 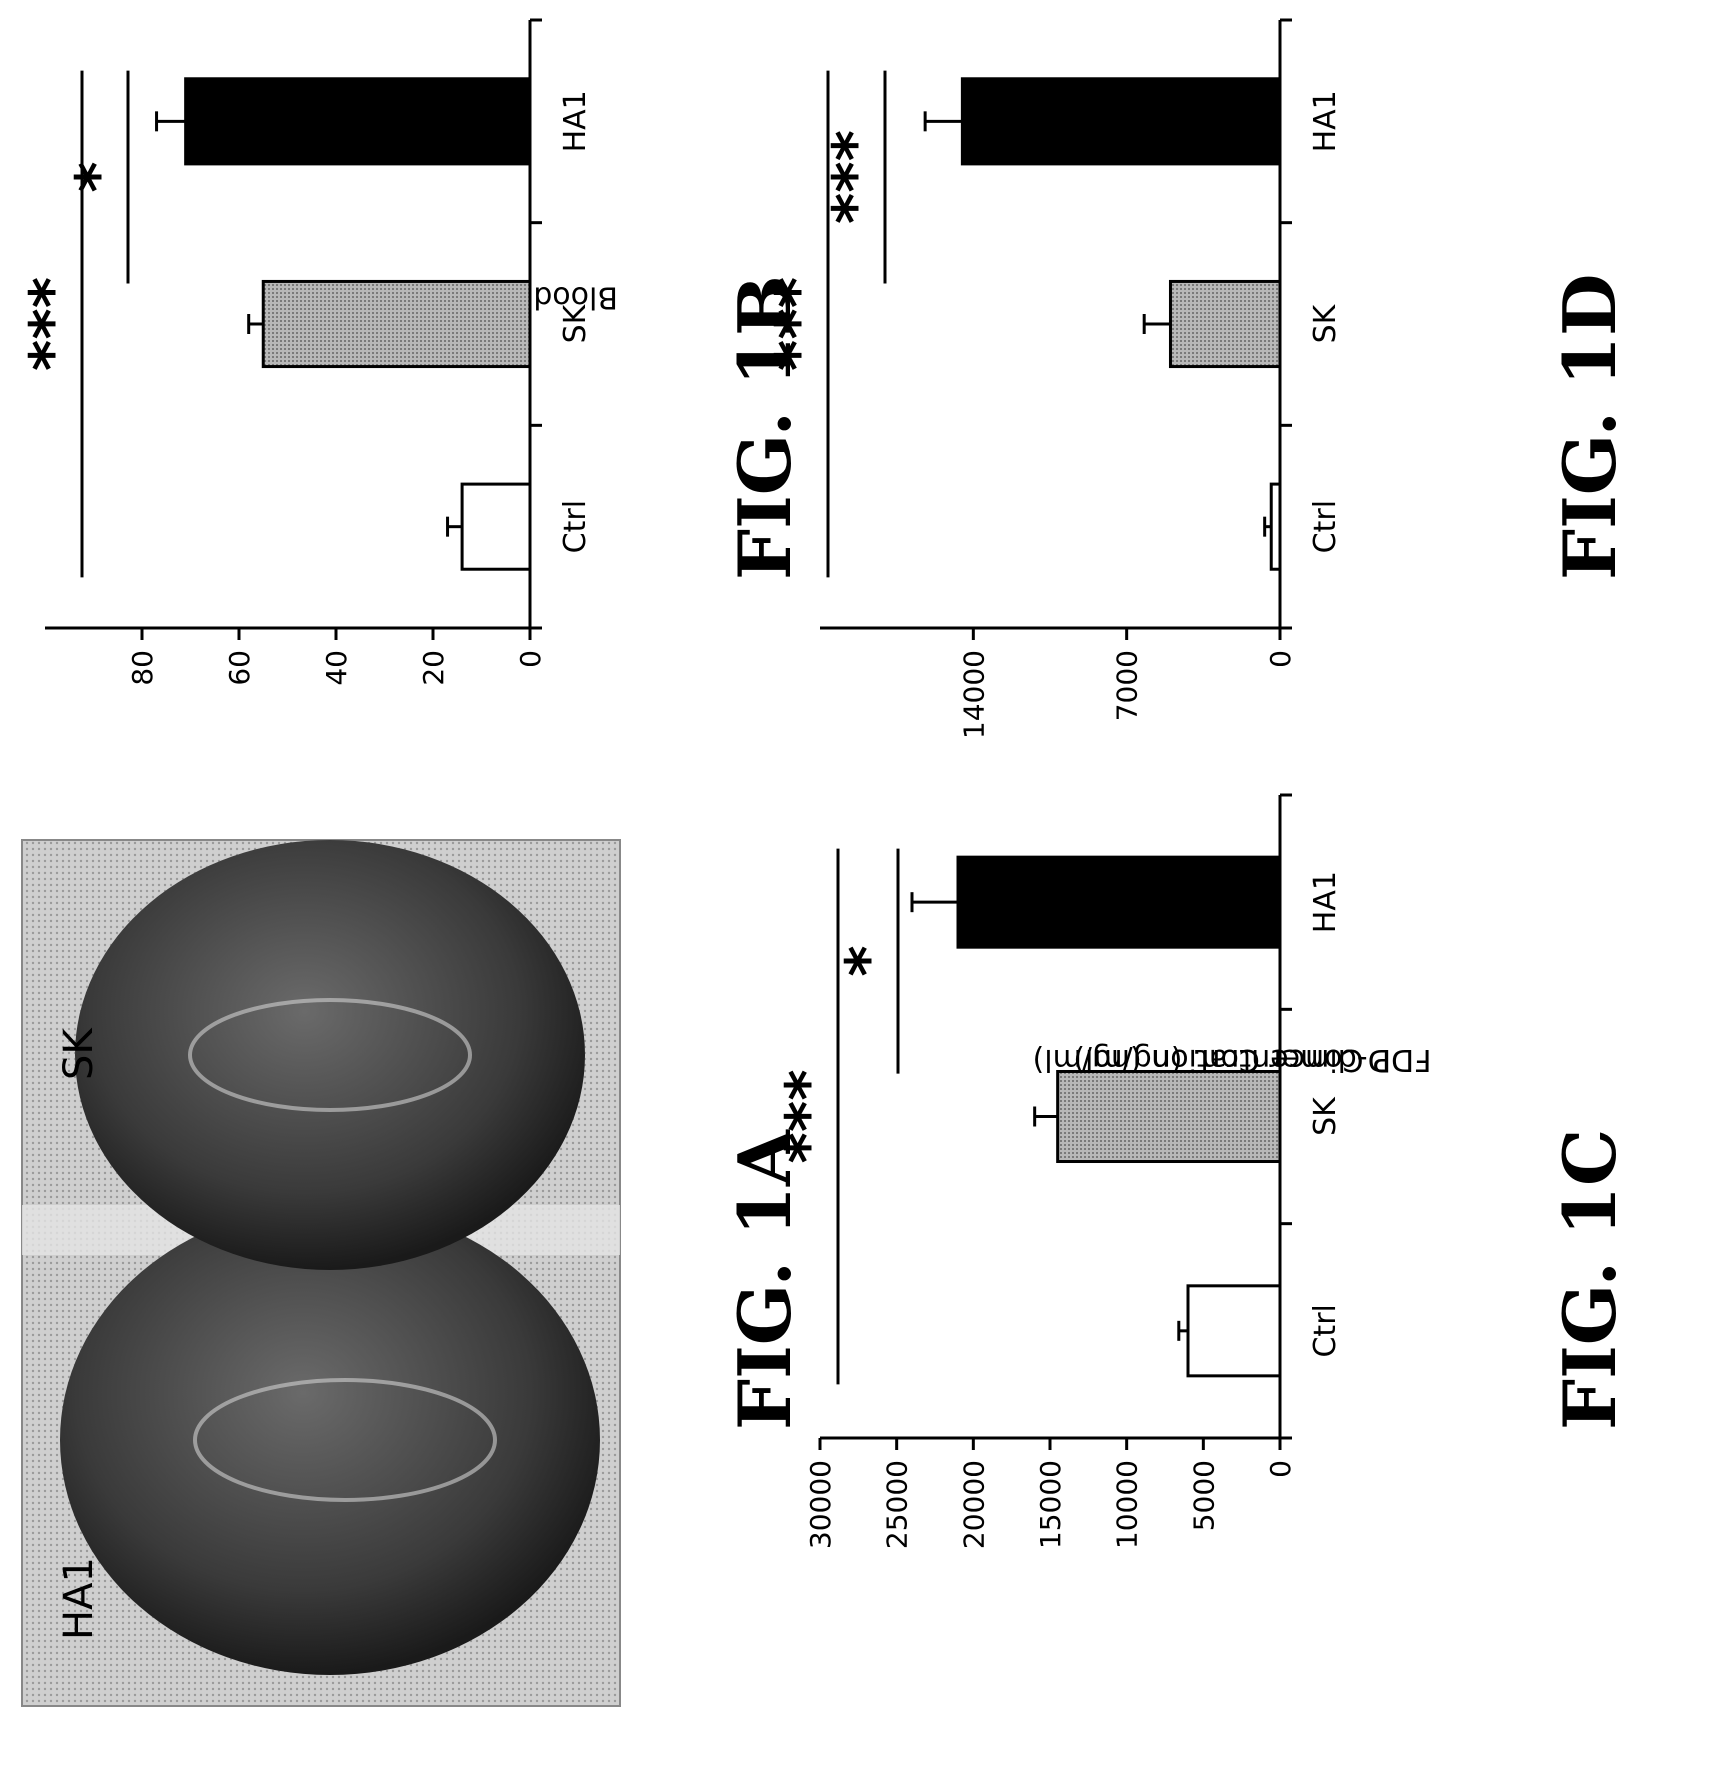 I want to click on value-tick-label: 20, so click(x=433, y=668).